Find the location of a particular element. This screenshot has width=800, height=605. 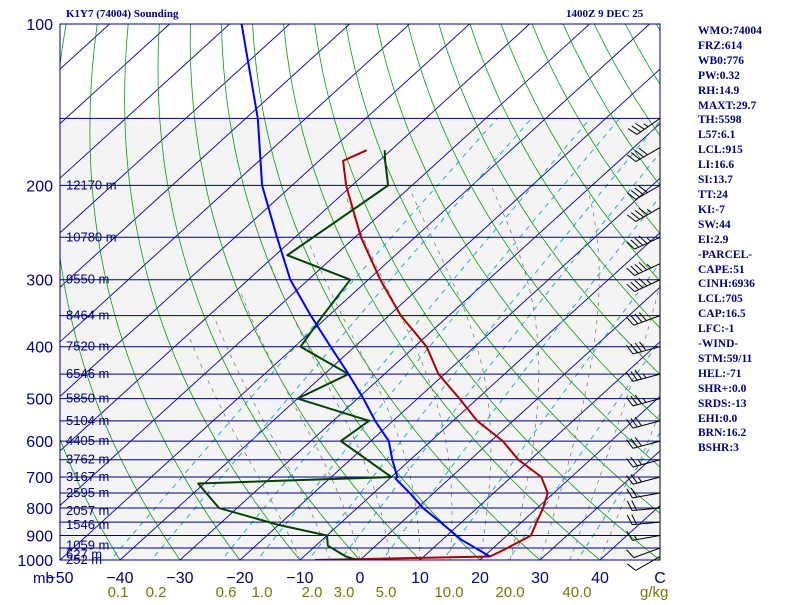

height-label: 2595 m is located at coordinates (87, 492).